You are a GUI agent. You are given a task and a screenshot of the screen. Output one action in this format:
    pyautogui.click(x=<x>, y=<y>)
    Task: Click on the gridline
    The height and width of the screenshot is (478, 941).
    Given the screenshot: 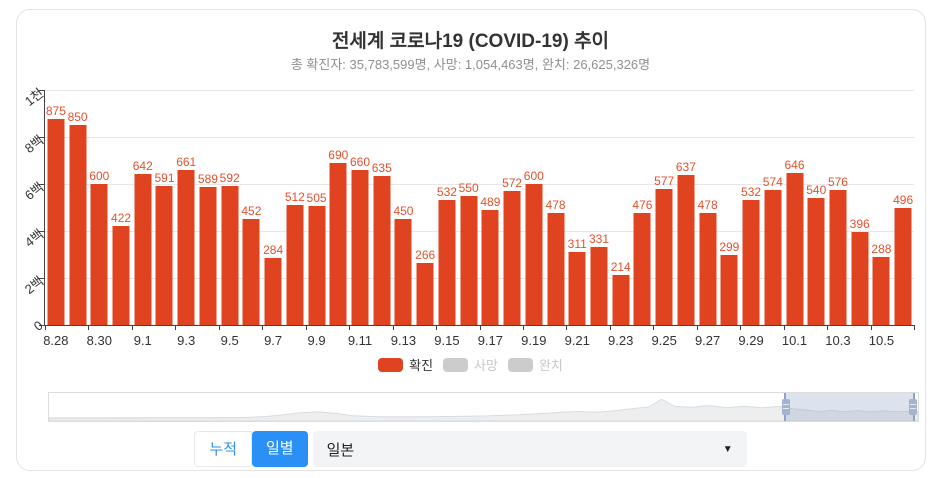 What is the action you would take?
    pyautogui.click(x=479, y=137)
    